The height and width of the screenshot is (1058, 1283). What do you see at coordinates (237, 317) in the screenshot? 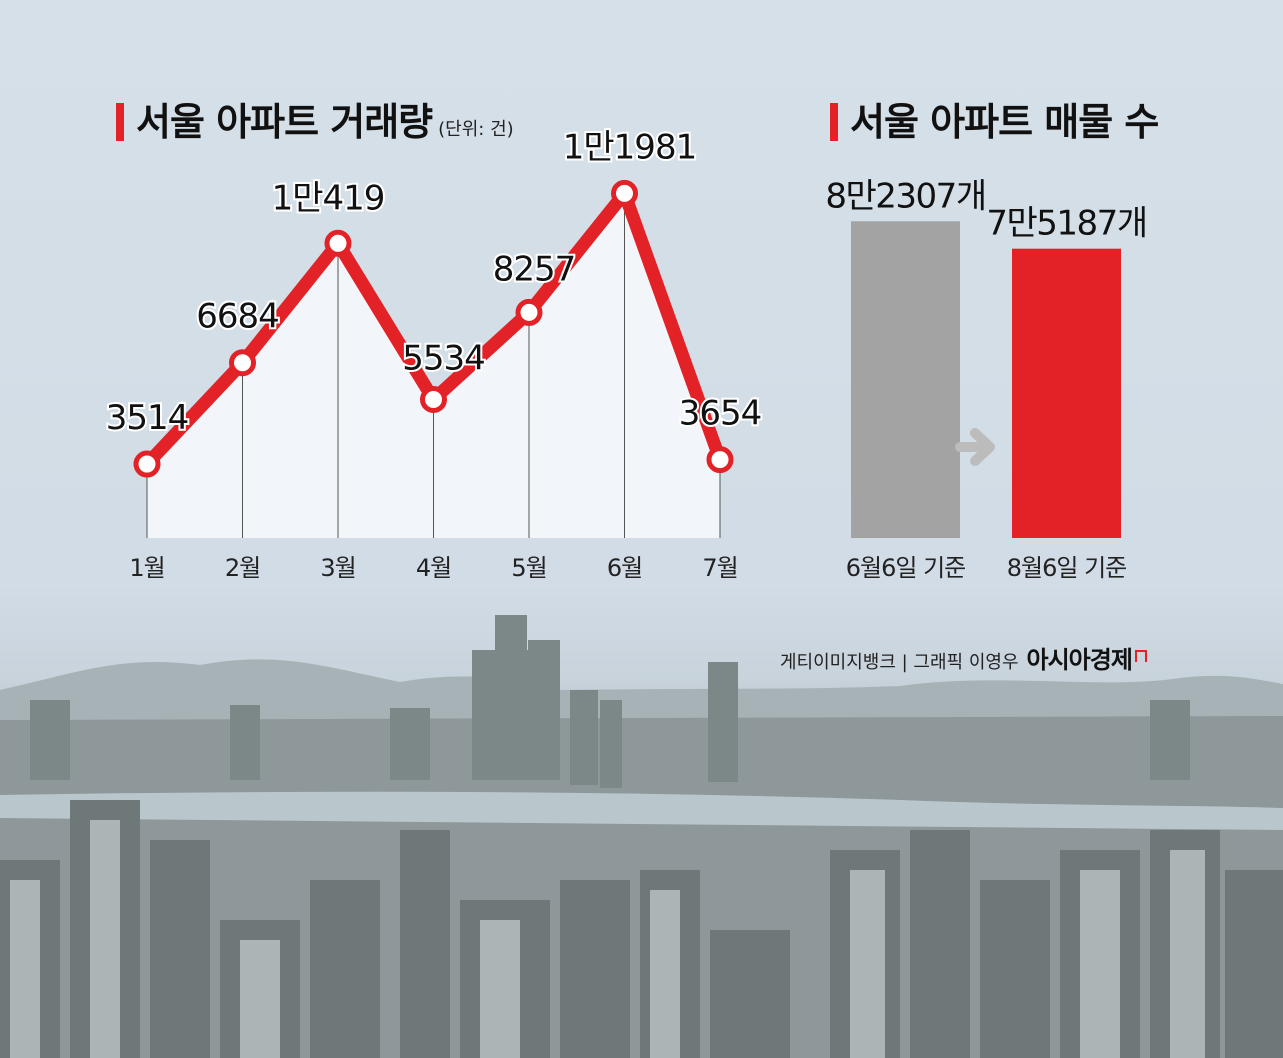
I see `data-label: 6684` at bounding box center [237, 317].